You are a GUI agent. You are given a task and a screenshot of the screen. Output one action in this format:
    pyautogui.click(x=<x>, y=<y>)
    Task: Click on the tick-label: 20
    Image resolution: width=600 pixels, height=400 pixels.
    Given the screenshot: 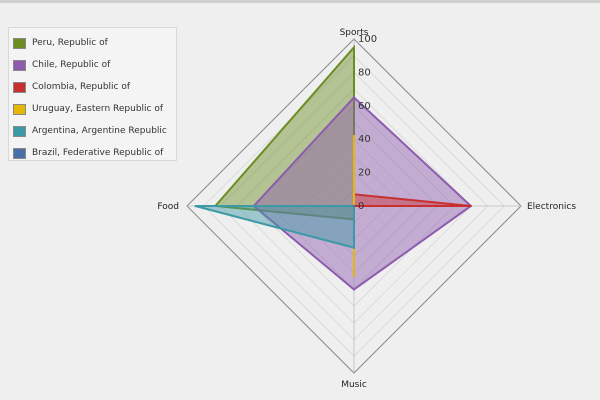 What is the action you would take?
    pyautogui.click(x=364, y=173)
    